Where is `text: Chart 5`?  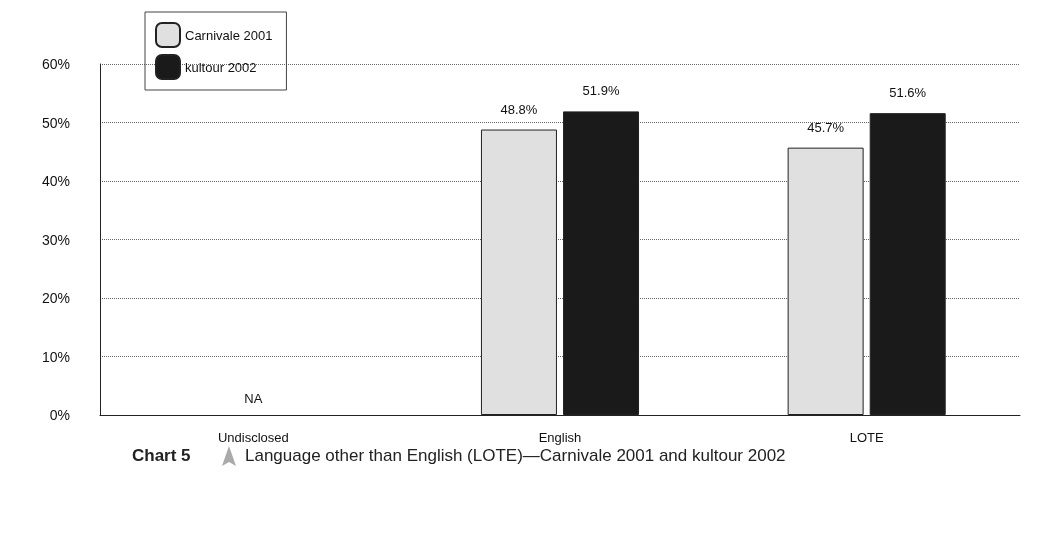
text: Chart 5 is located at coordinates (161, 455).